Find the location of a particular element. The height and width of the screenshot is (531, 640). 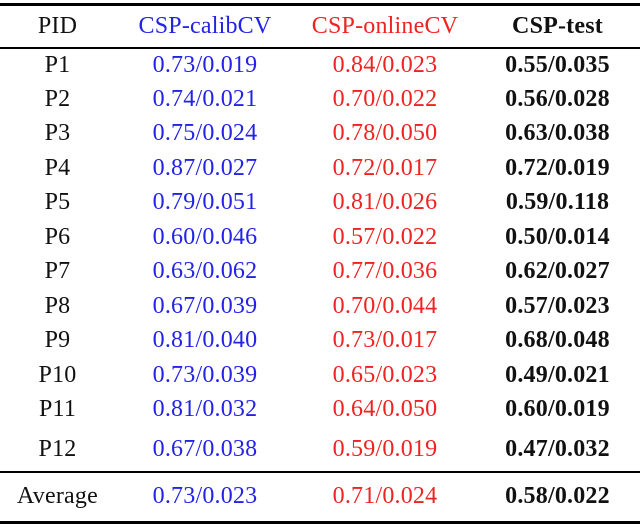

pid-cell: P4 is located at coordinates (57, 167).